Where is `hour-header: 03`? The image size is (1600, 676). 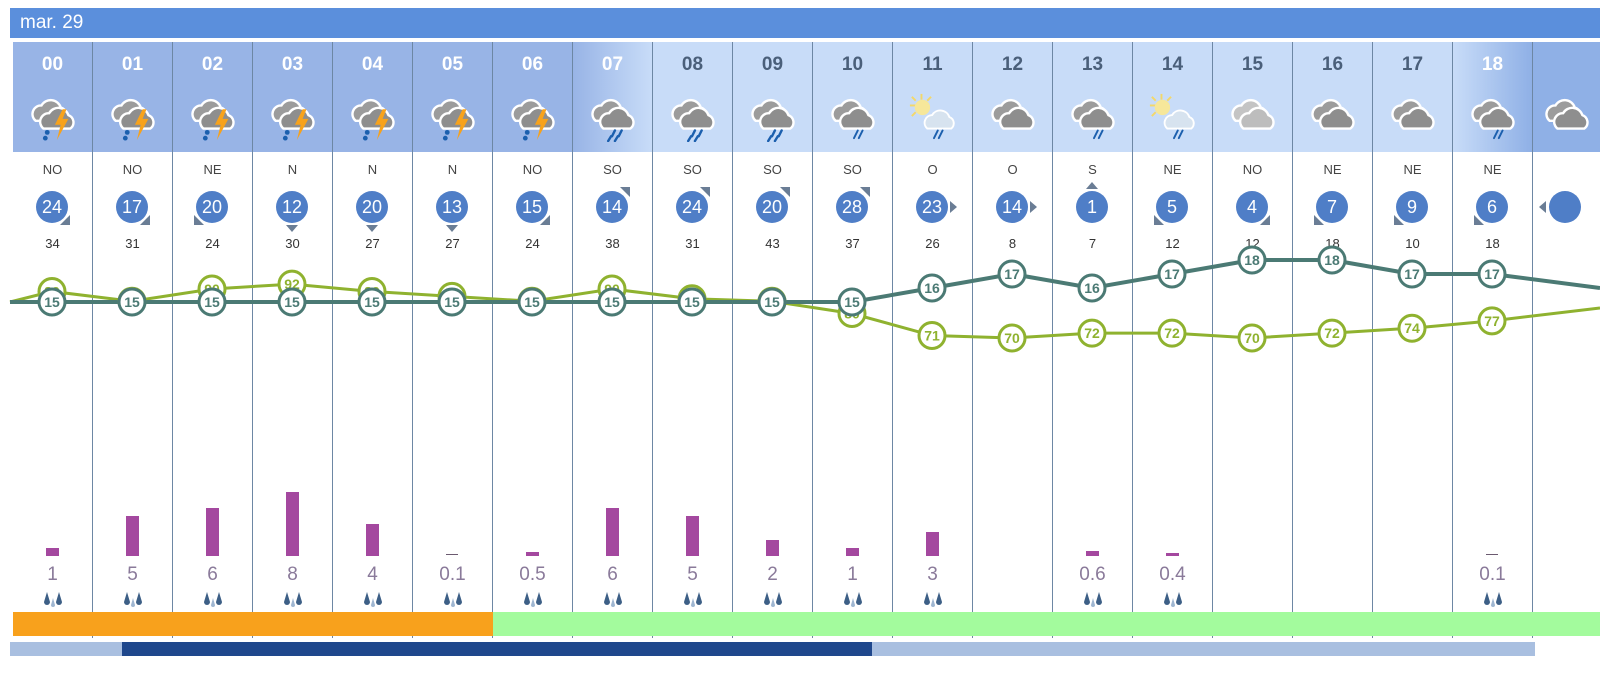
hour-header: 03 is located at coordinates (292, 97).